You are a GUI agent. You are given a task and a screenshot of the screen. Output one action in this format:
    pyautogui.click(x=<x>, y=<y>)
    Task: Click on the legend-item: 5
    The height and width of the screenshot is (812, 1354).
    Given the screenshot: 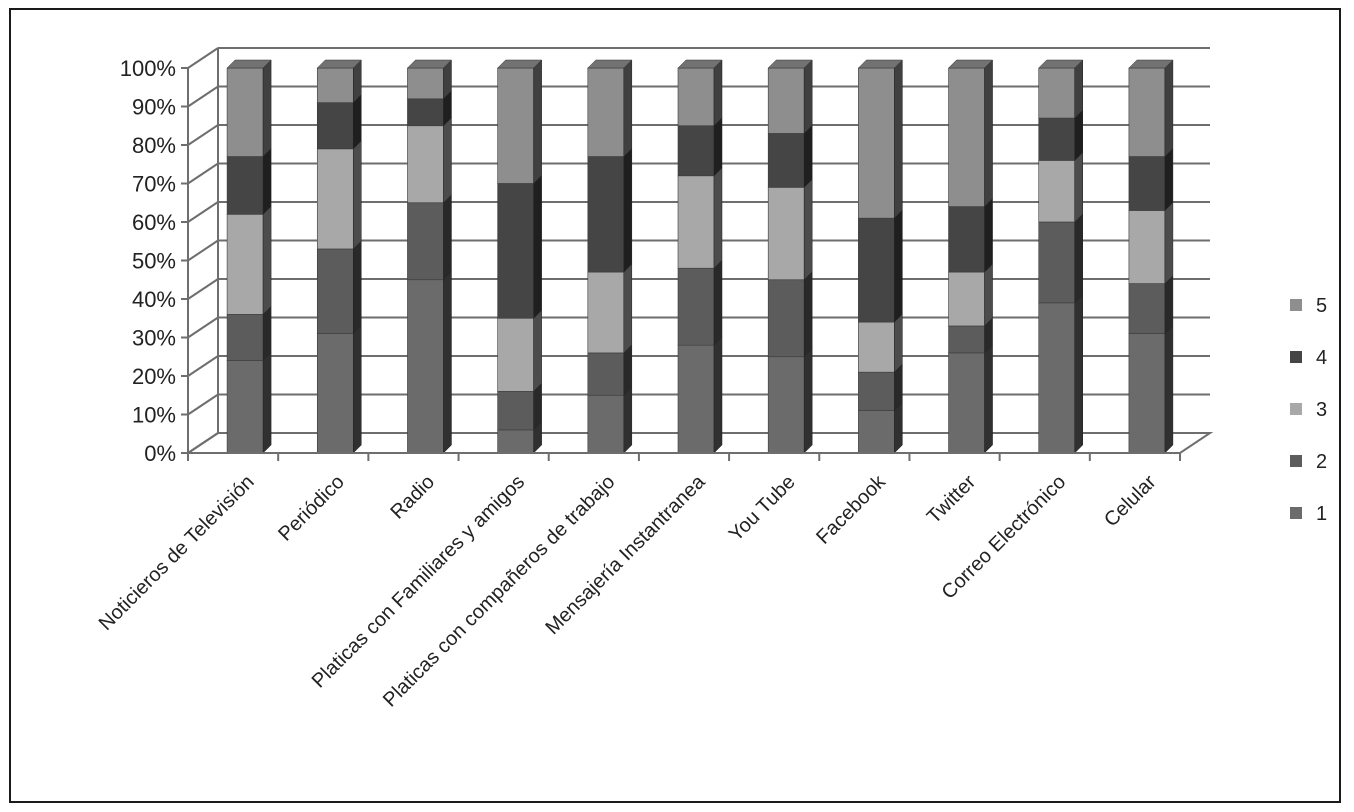 What is the action you would take?
    pyautogui.click(x=1308, y=306)
    